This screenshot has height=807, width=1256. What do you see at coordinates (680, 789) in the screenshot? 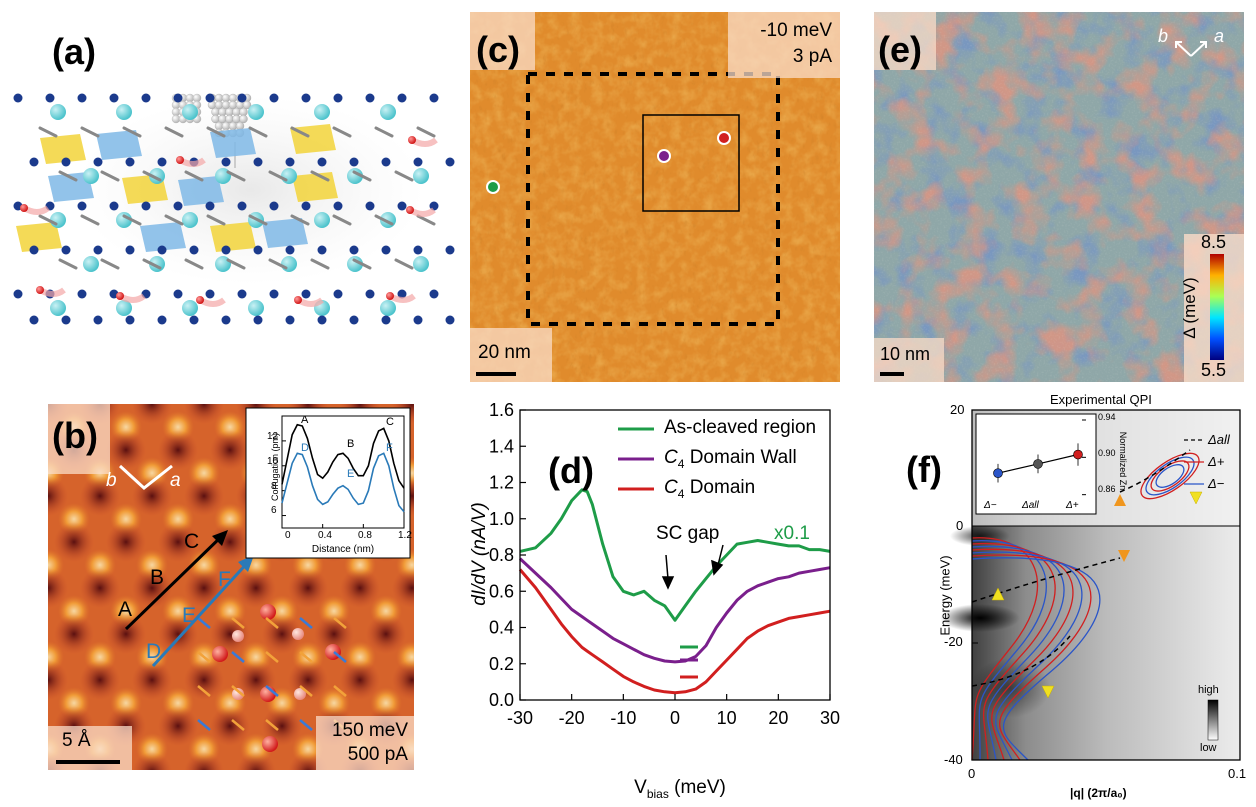
I see `d-xlabel: Vbias (meV)` at bounding box center [680, 789].